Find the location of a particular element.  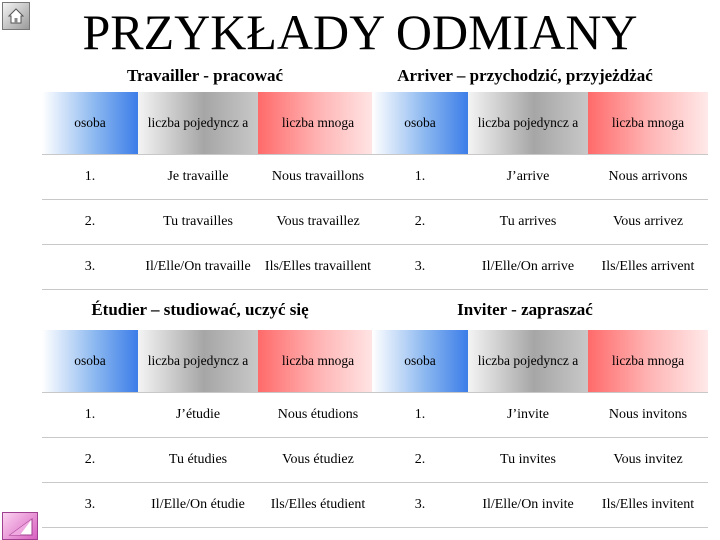

table-row: 2. Tu invites Vous invitez is located at coordinates (540, 460).